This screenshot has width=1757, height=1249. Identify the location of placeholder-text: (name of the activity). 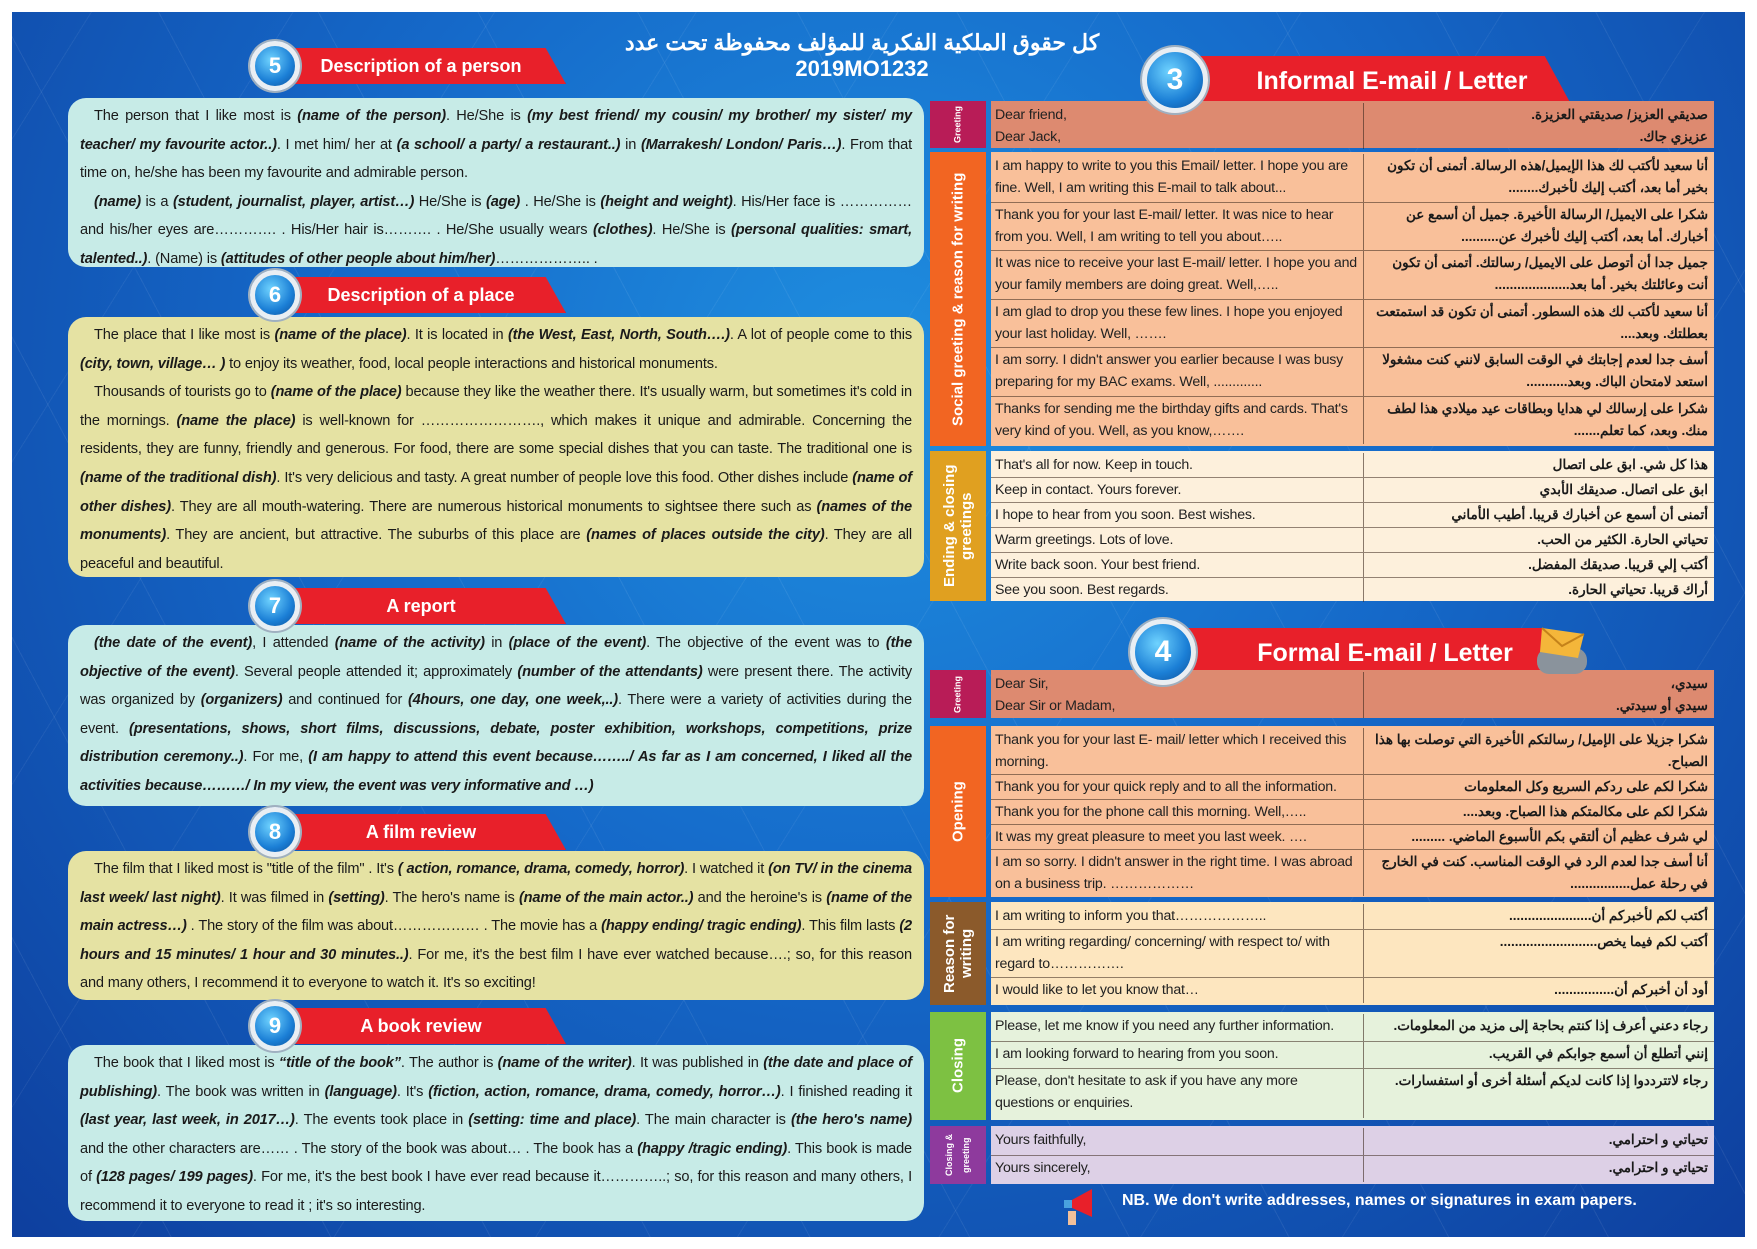
(409, 643).